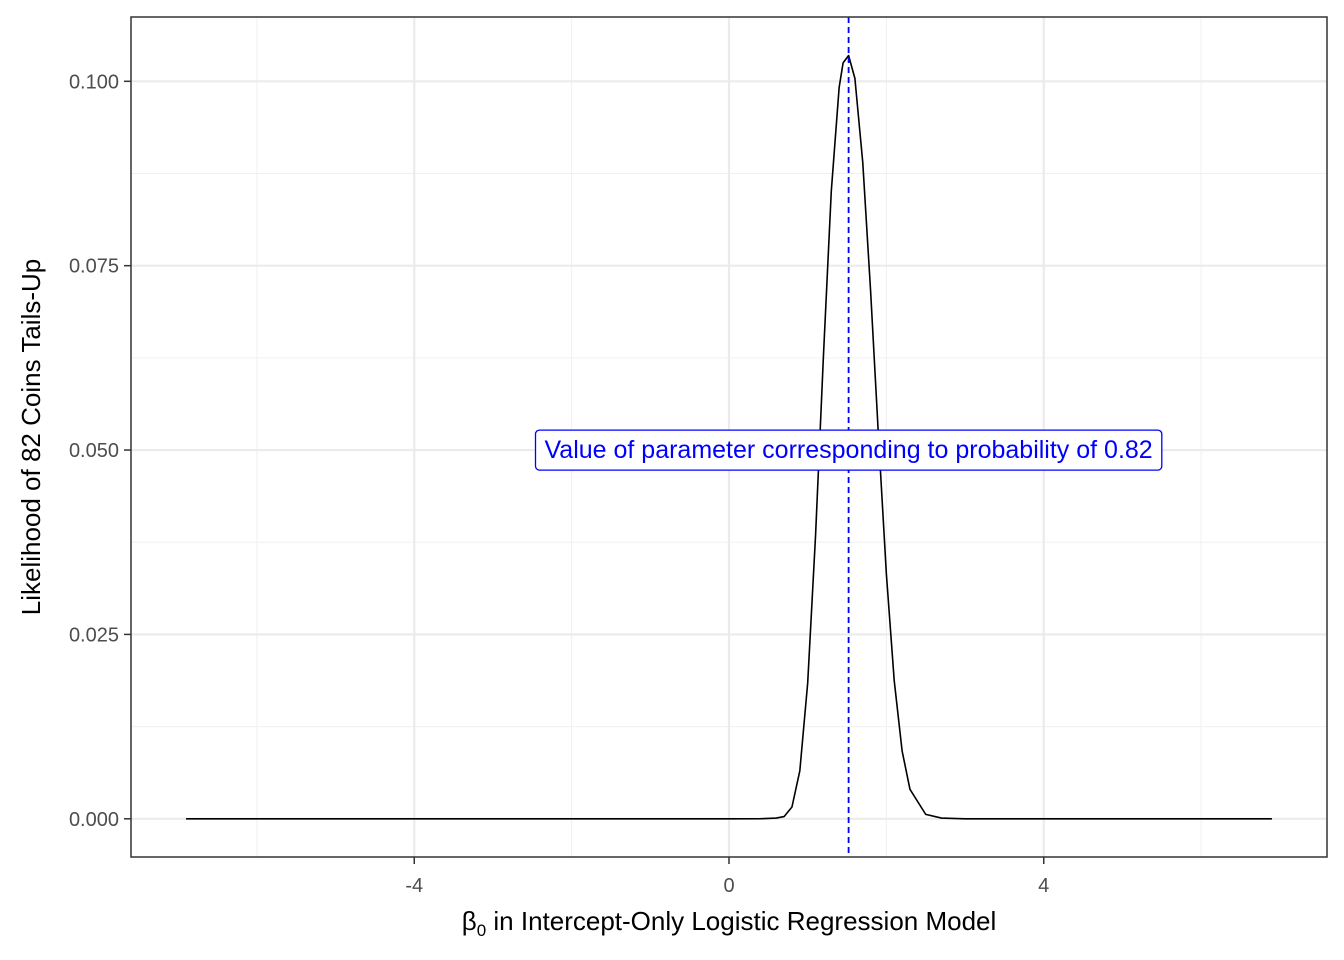 This screenshot has width=1344, height=960. What do you see at coordinates (1043, 886) in the screenshot?
I see `x-tick-label: 4` at bounding box center [1043, 886].